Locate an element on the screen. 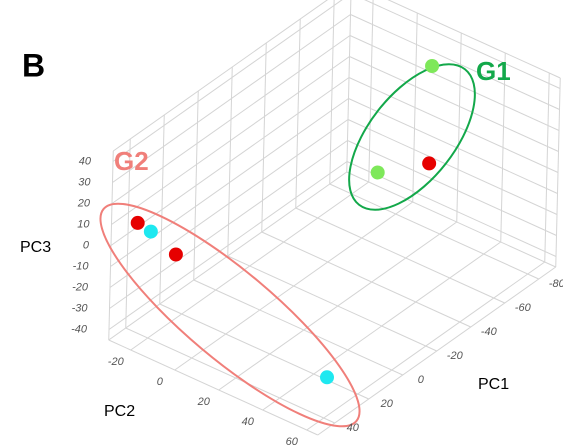  y-tick-label: 20 is located at coordinates (204, 402).